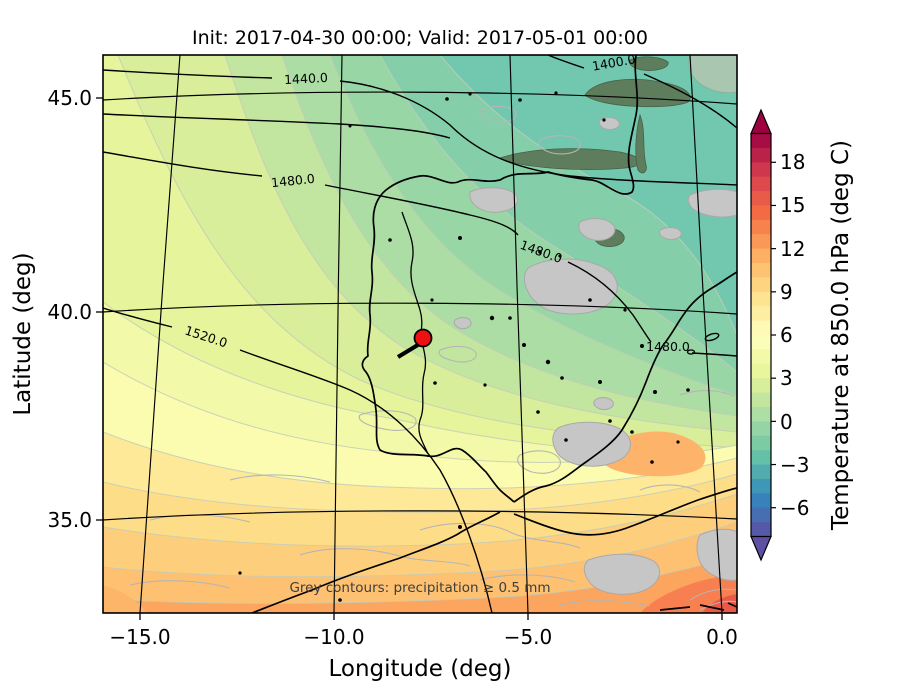 This screenshot has width=900, height=700. Describe the element at coordinates (786, 422) in the screenshot. I see `cbar-tick-0: 0` at that location.